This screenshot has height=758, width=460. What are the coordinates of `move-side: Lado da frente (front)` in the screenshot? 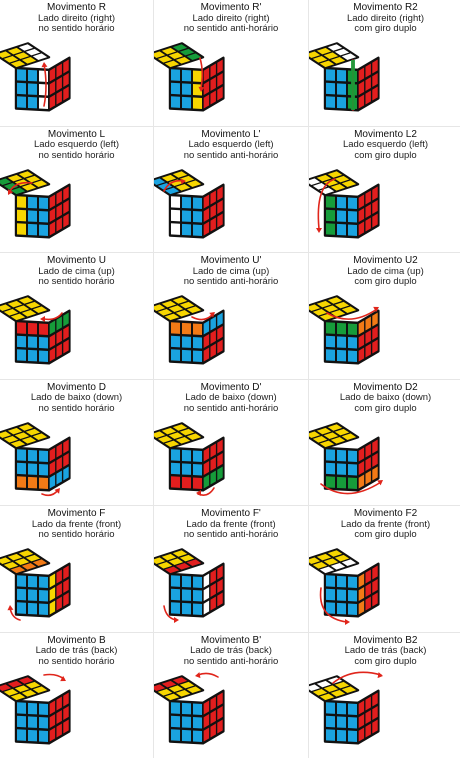 It's located at (231, 524).